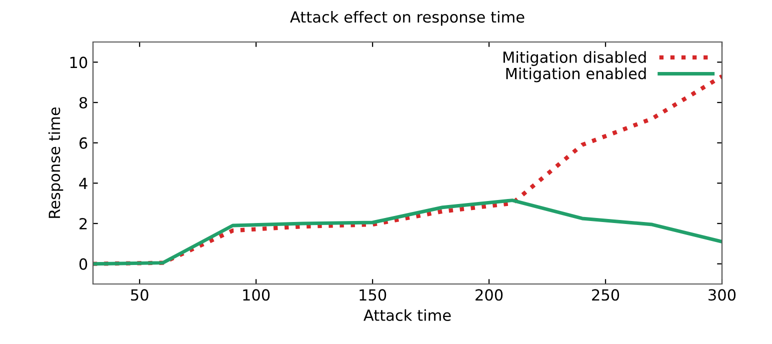 The image size is (772, 344). I want to click on legend-label: Mitigation enabled, so click(576, 74).